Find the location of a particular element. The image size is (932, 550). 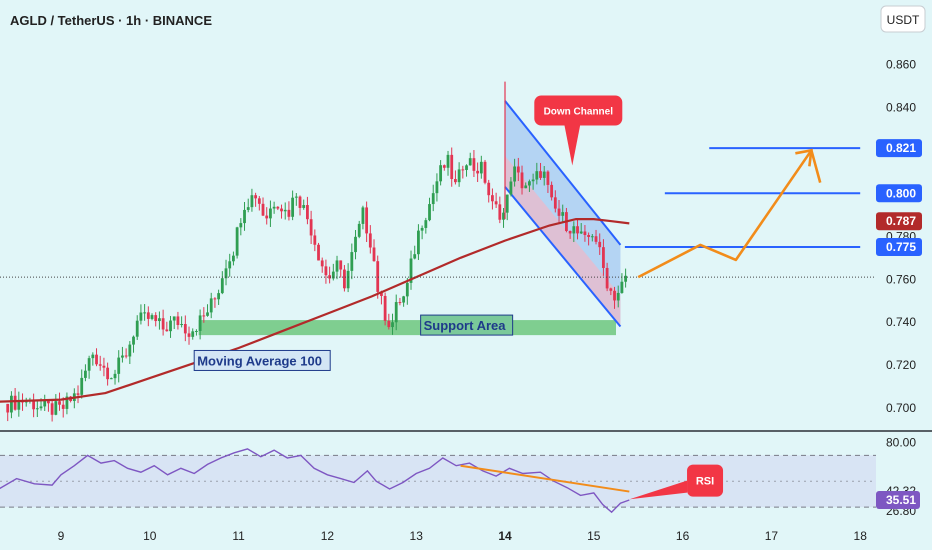

x-tick-label: 18 is located at coordinates (861, 536).